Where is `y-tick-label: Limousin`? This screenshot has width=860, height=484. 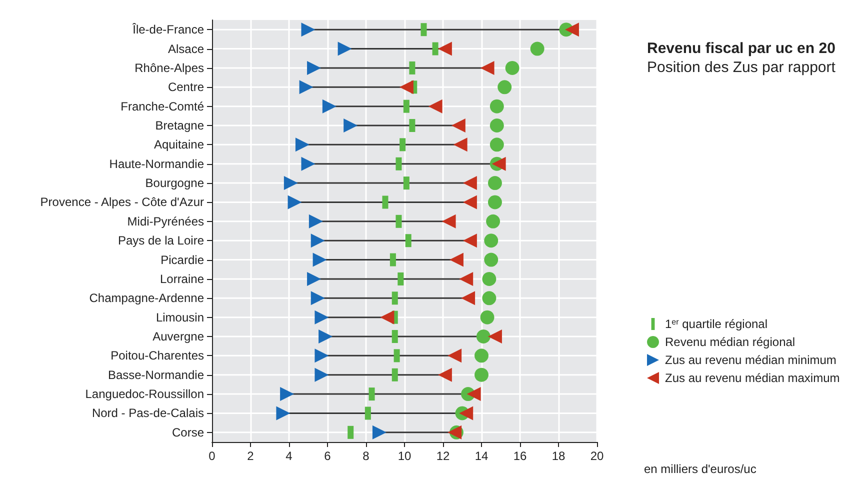 y-tick-label: Limousin is located at coordinates (180, 317).